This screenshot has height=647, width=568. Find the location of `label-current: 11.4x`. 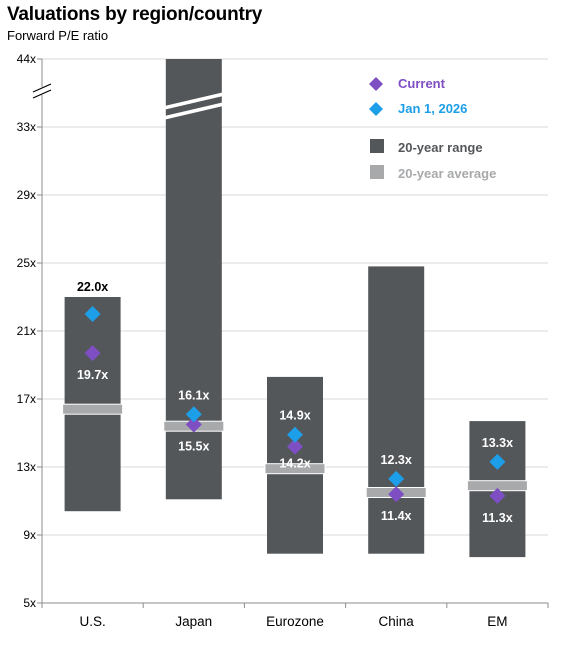

label-current: 11.4x is located at coordinates (396, 516).